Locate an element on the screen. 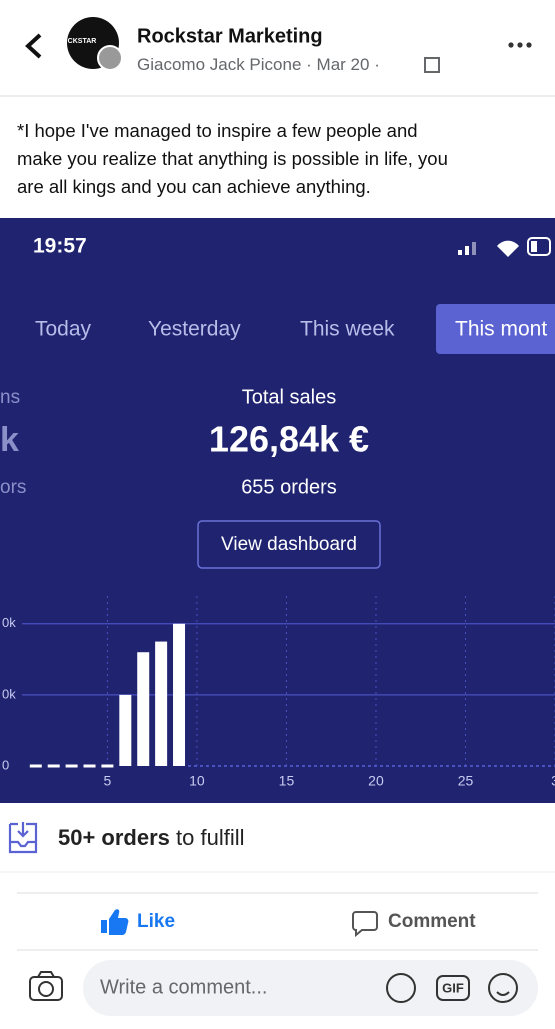  orders-count: 655 orders is located at coordinates (289, 487).